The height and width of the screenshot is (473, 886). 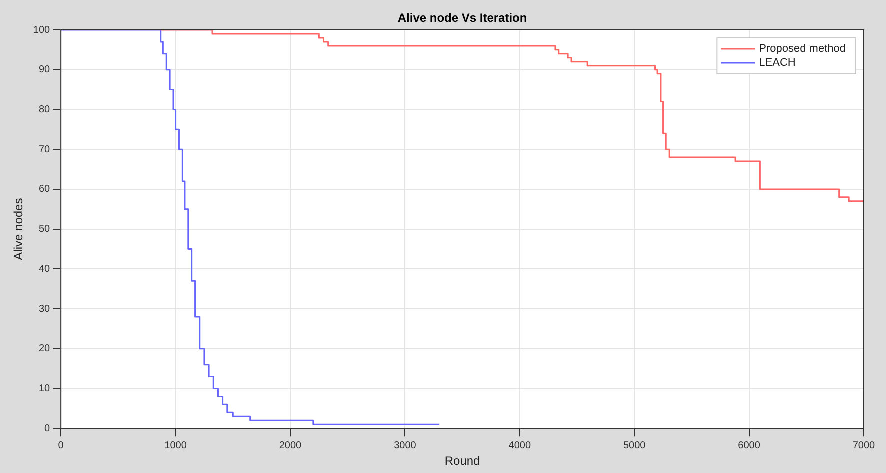 I want to click on y-tick-label: 60, so click(x=44, y=190).